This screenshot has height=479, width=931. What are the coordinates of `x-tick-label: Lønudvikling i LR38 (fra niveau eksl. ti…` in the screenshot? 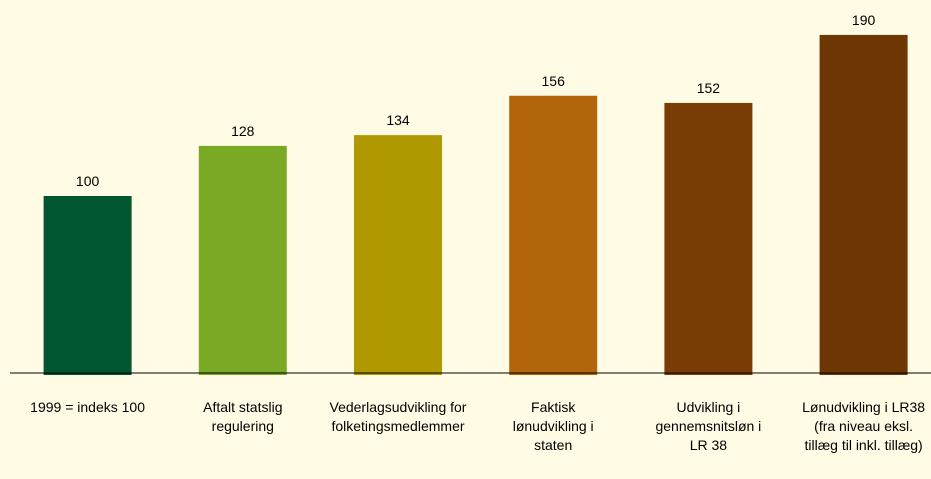 It's located at (864, 426).